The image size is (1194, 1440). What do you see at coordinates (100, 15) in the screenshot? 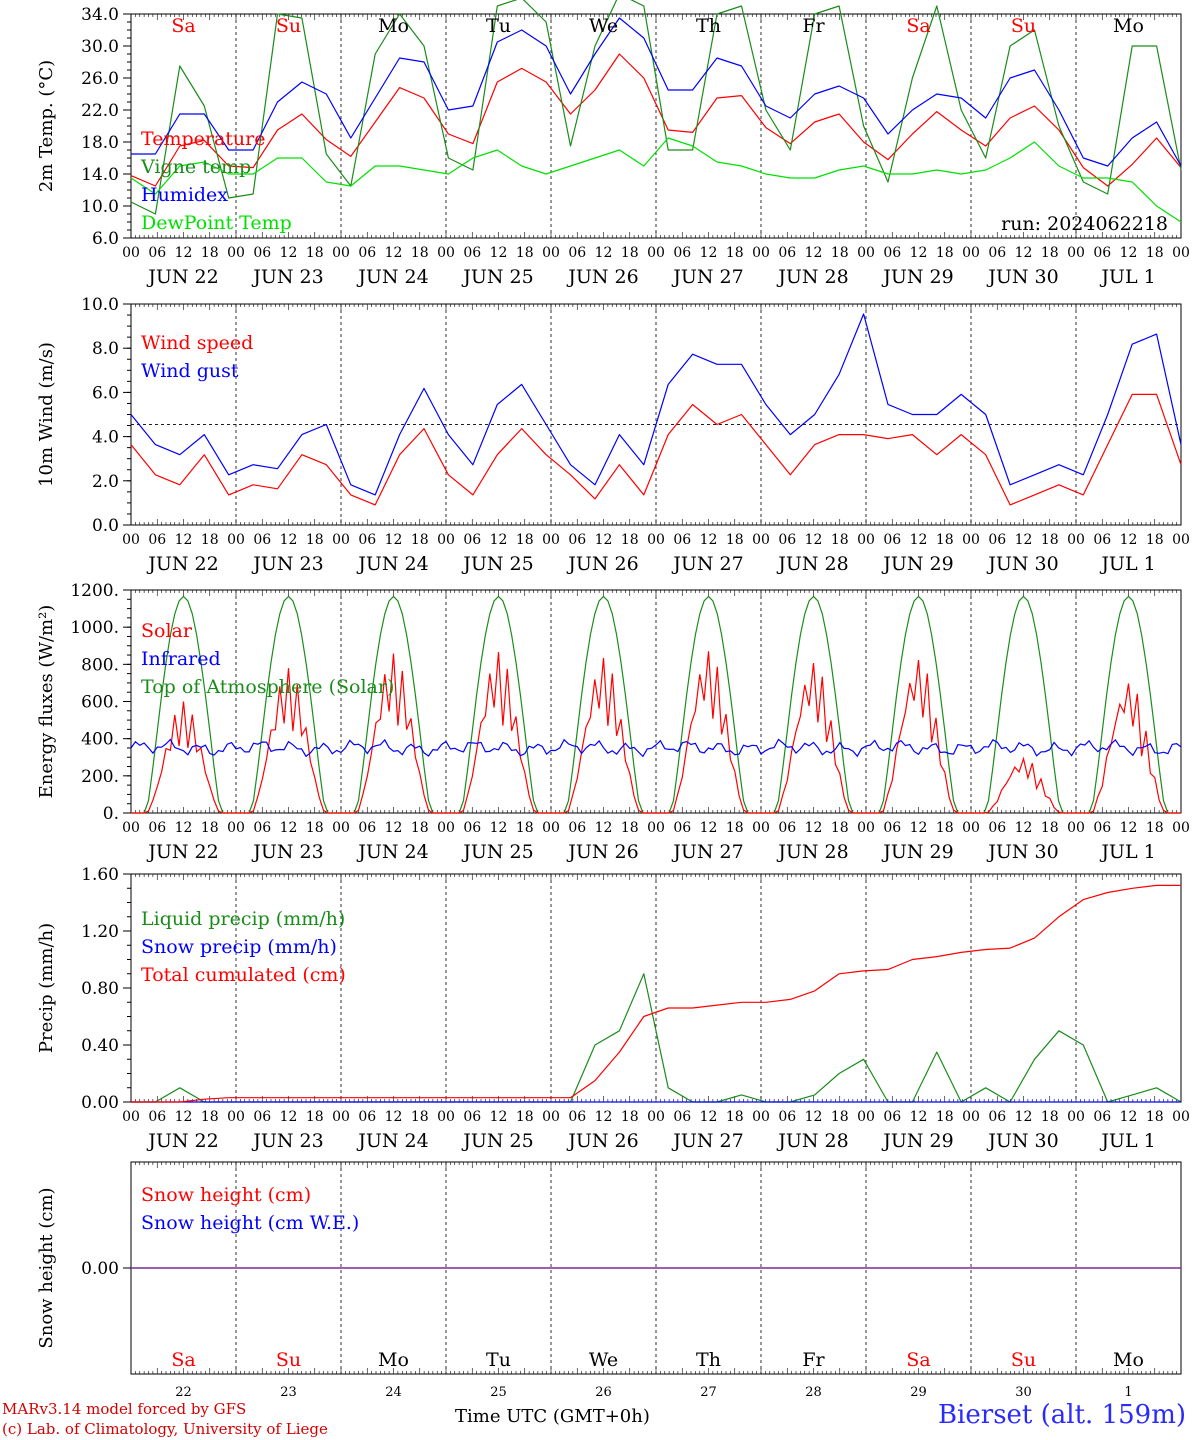
I see `y-tick-label: 34.0` at bounding box center [100, 15].